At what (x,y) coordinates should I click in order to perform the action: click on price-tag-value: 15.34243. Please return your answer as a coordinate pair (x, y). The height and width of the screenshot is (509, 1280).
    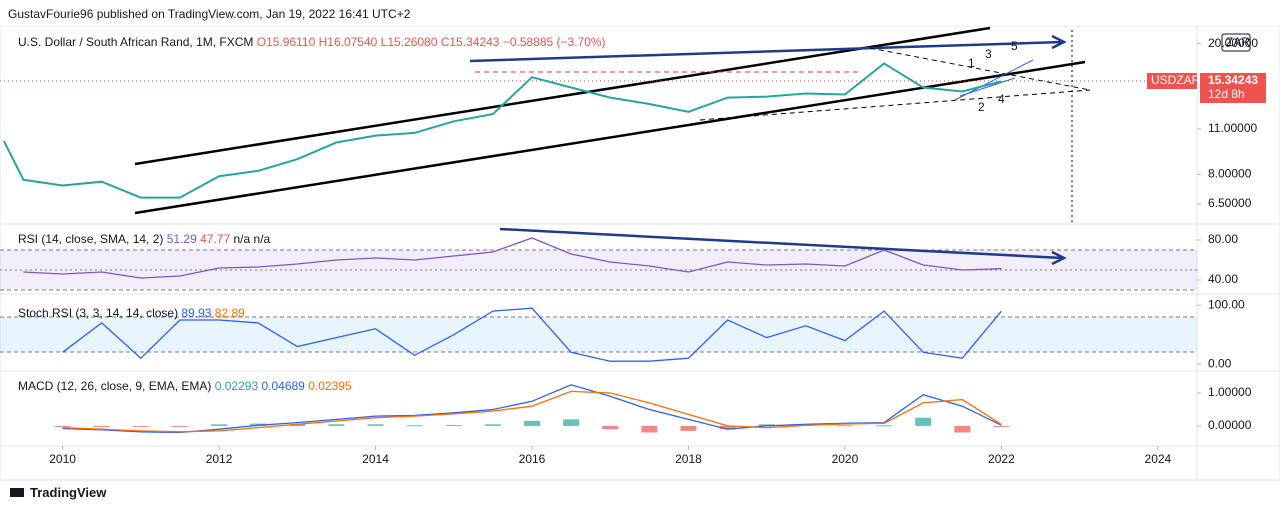
    Looking at the image, I should click on (1233, 80).